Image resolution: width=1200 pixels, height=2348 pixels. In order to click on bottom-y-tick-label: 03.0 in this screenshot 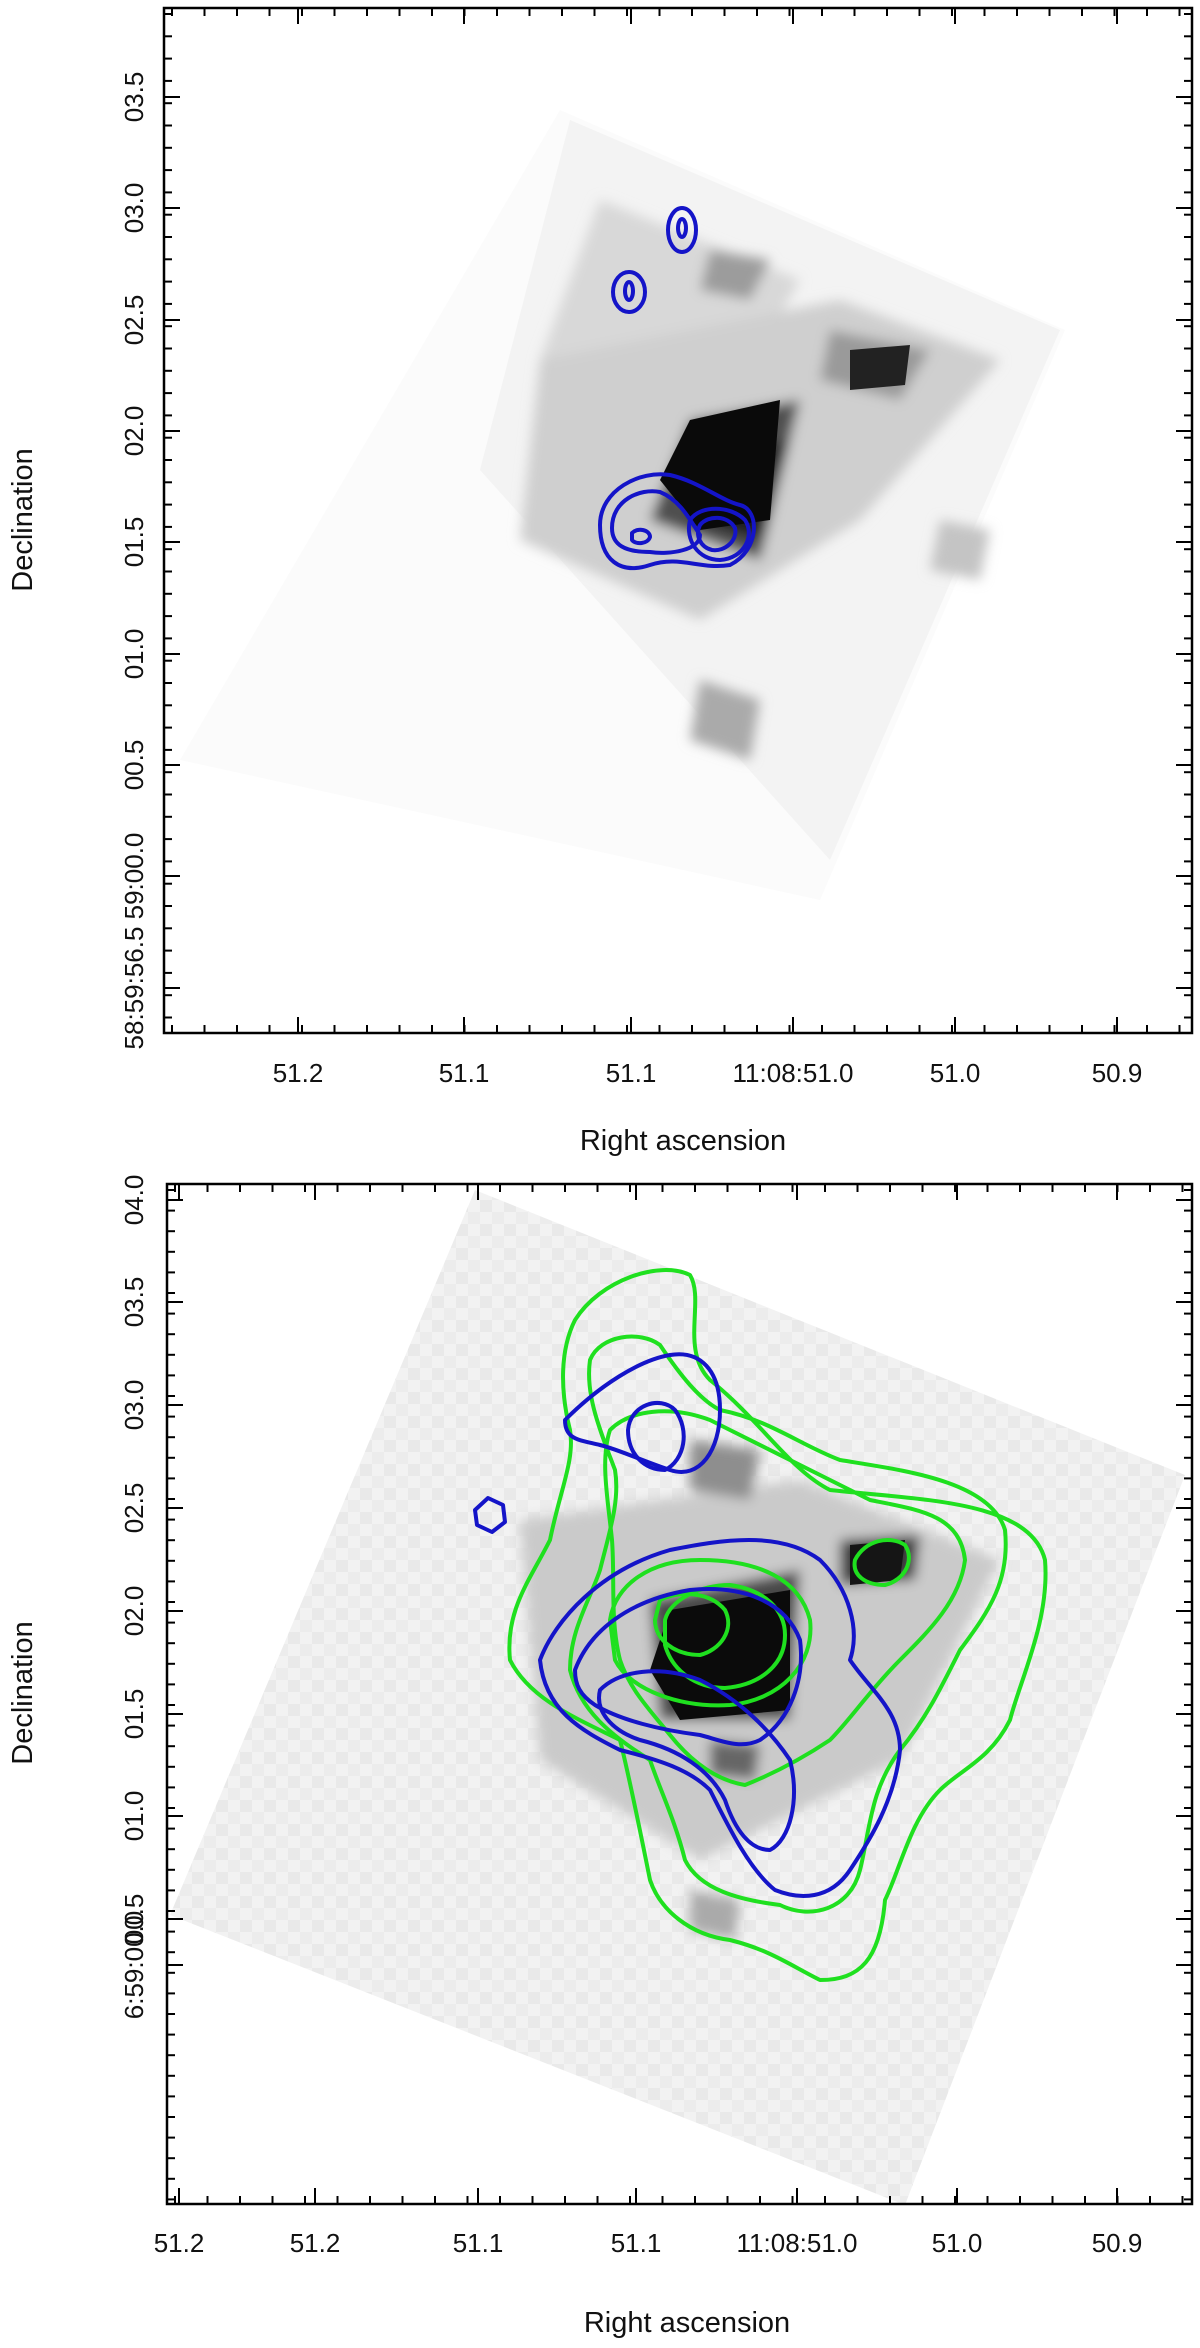, I will do `click(134, 1405)`.